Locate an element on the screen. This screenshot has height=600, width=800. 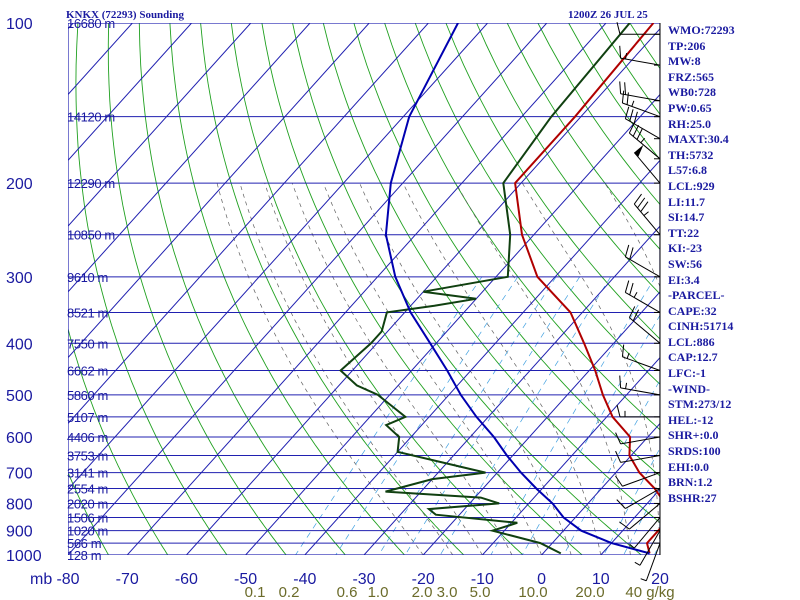
sounding-index: TP:206 is located at coordinates (687, 45).